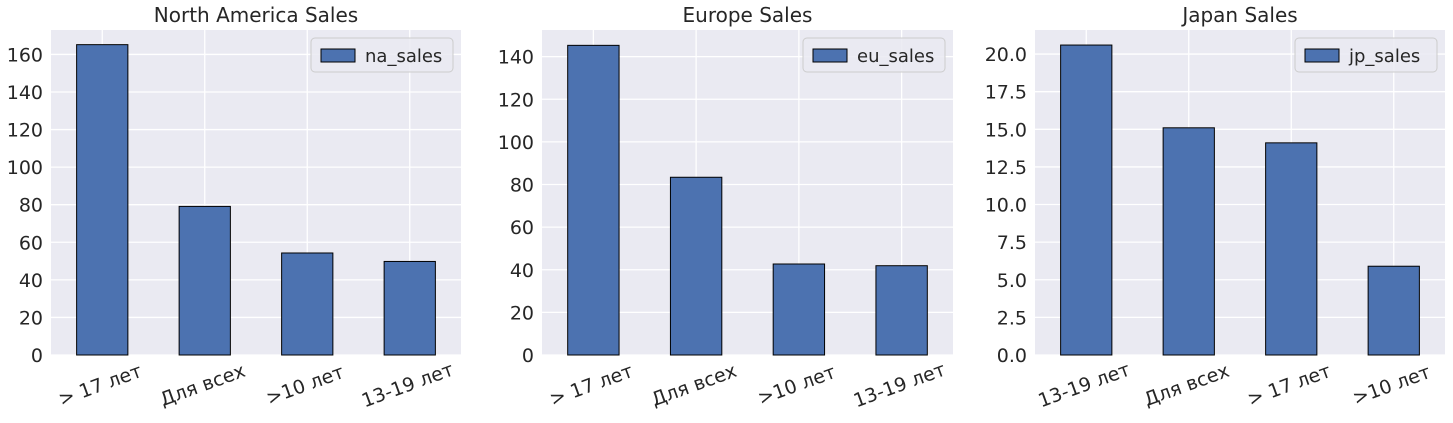 The height and width of the screenshot is (423, 1453). I want to click on y-tick-label-na: 80, so click(31, 206).